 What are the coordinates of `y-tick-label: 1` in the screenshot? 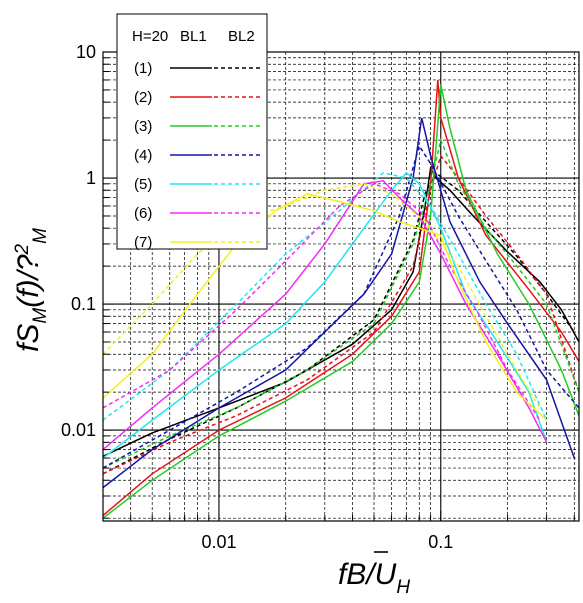 It's located at (91, 178).